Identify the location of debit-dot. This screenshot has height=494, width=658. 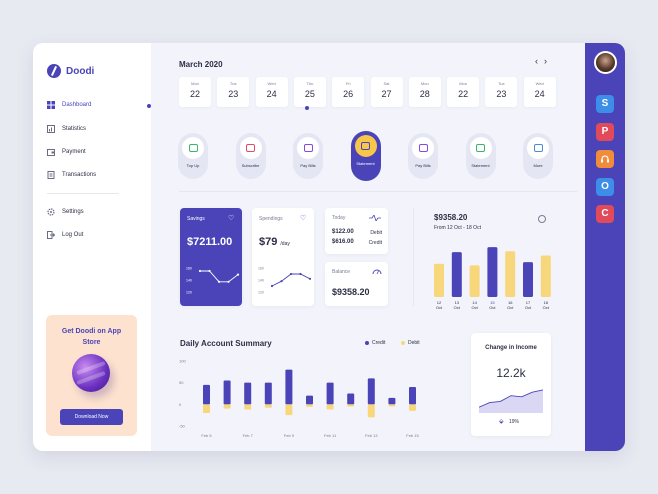
(403, 343).